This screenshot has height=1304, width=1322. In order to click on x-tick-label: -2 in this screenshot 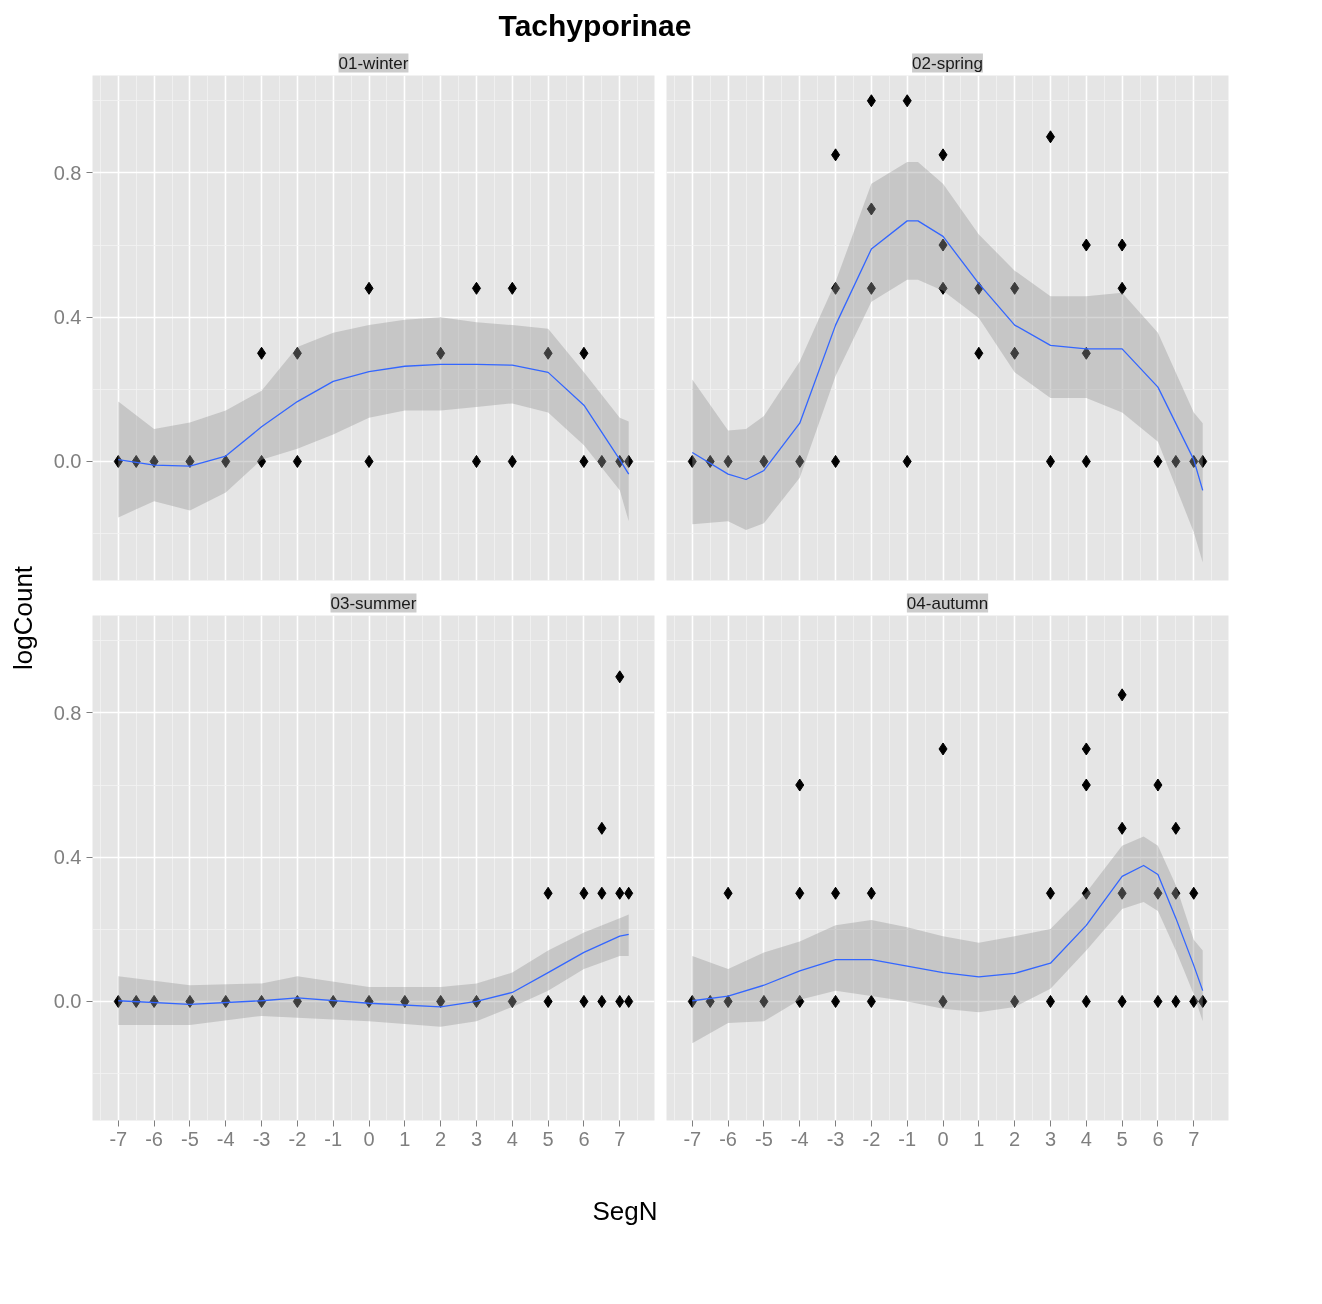, I will do `click(297, 1138)`.